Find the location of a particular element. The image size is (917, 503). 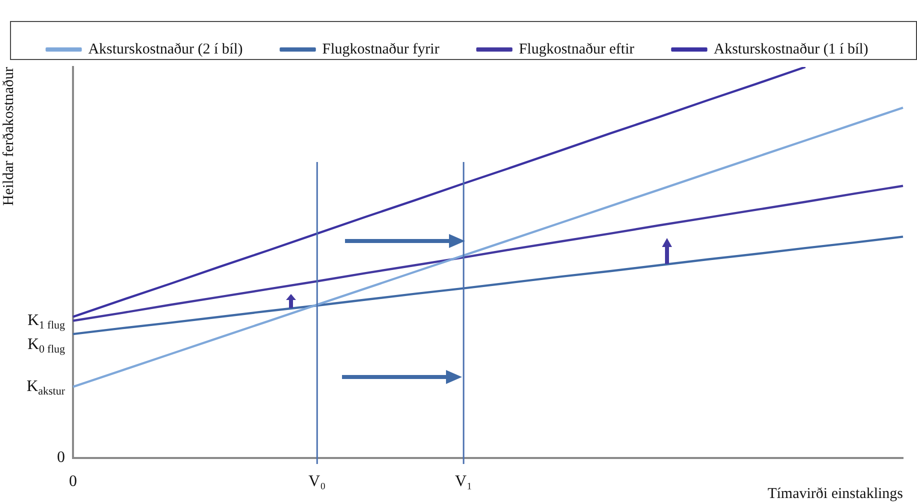

x-tick-label: 0 is located at coordinates (73, 481).